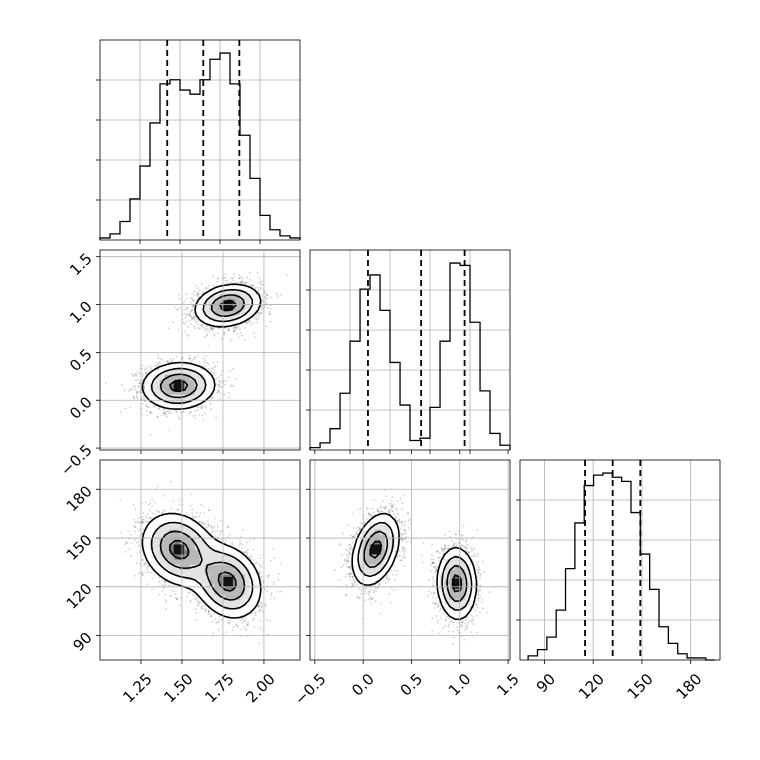  I want to click on joint-x-y-ytick-label-4: 1.5, so click(81, 265).